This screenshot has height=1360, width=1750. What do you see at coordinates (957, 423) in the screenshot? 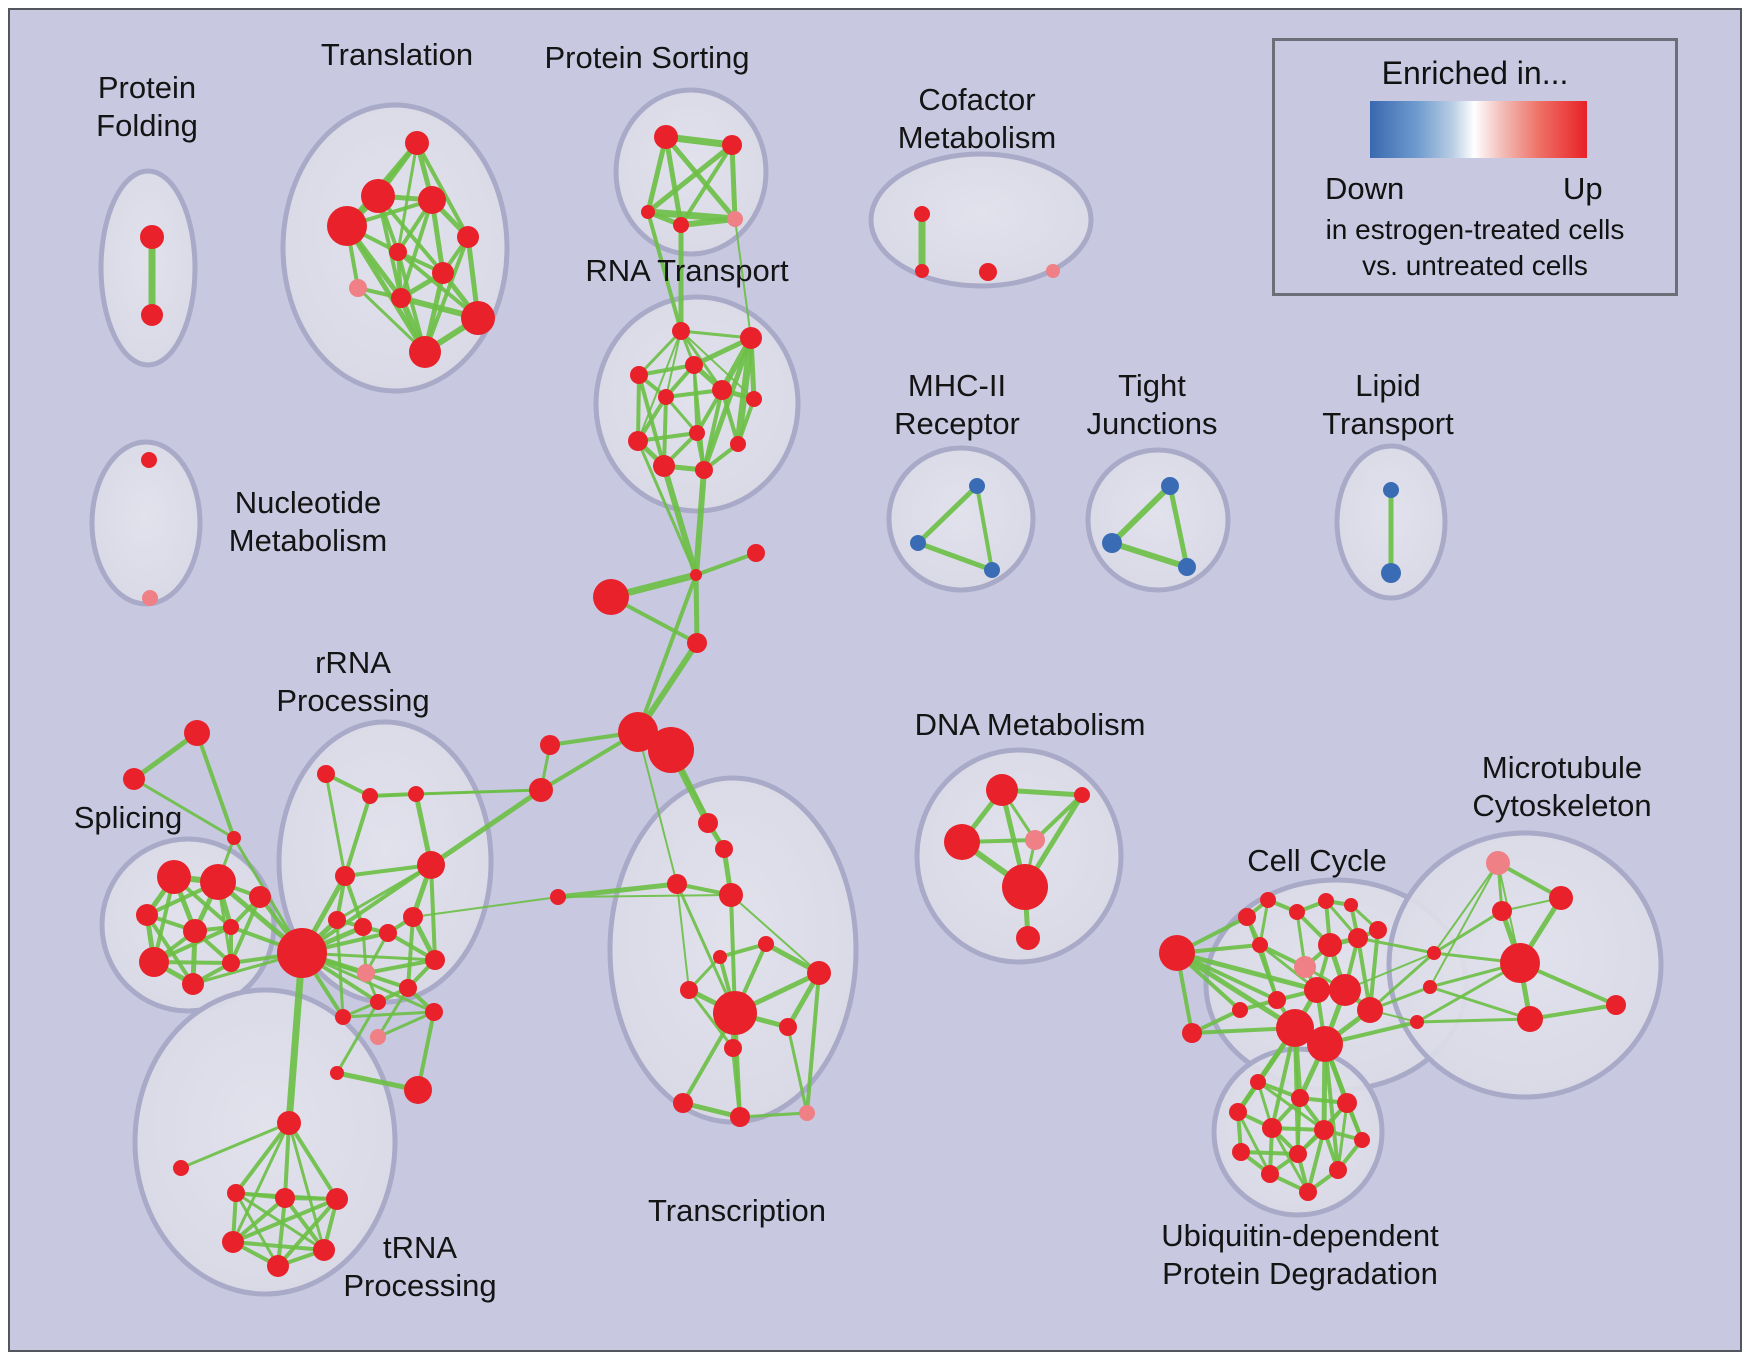
I see `cluster-label-mhc-line2: Receptor` at bounding box center [957, 423].